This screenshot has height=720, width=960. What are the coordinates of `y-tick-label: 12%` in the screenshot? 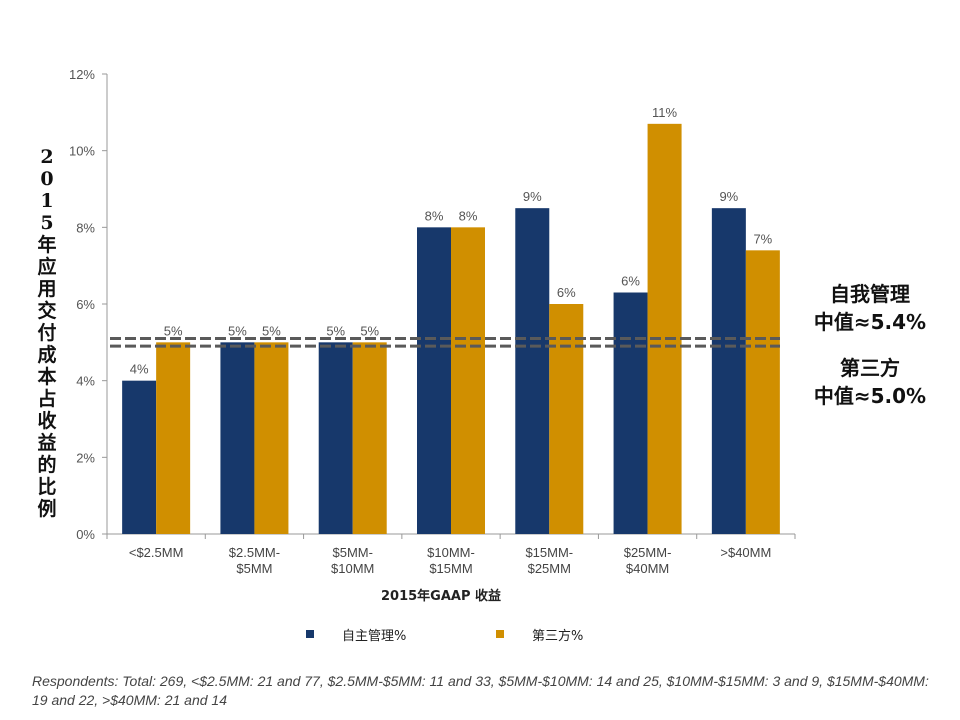 It's located at (82, 74).